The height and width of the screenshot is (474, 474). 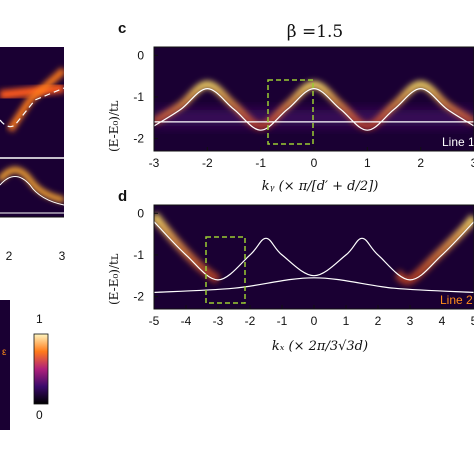 What do you see at coordinates (145, 97) in the screenshot?
I see `panel-c-yticks: 0 -1 -2` at bounding box center [145, 97].